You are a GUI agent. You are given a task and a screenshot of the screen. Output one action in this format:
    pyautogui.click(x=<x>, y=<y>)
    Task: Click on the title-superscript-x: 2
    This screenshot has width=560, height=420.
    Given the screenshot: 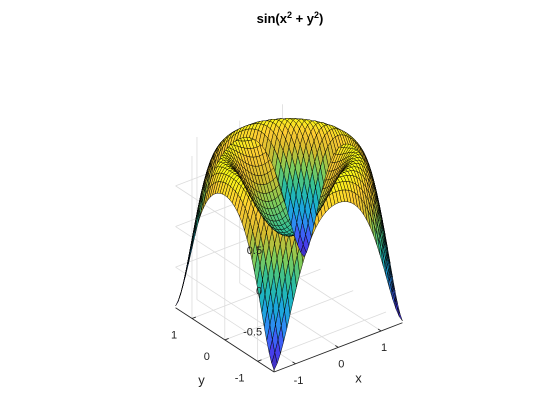 What is the action you would take?
    pyautogui.click(x=289, y=15)
    